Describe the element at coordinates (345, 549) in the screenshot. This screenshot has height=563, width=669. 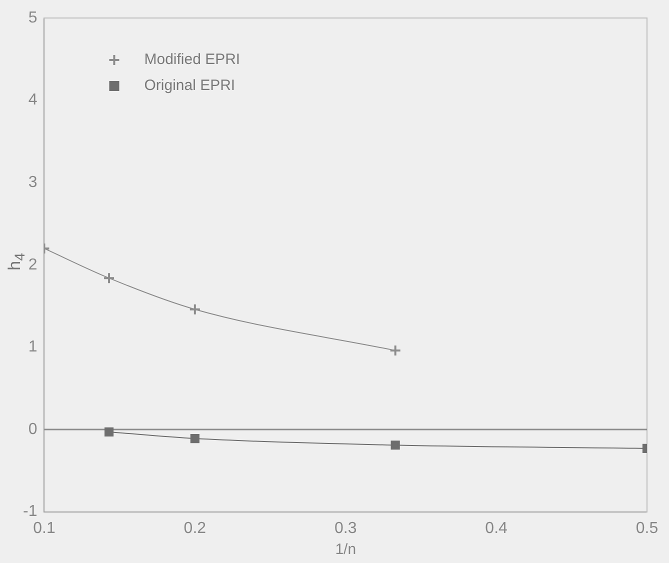
I see `x-axis-title: 1/n` at that location.